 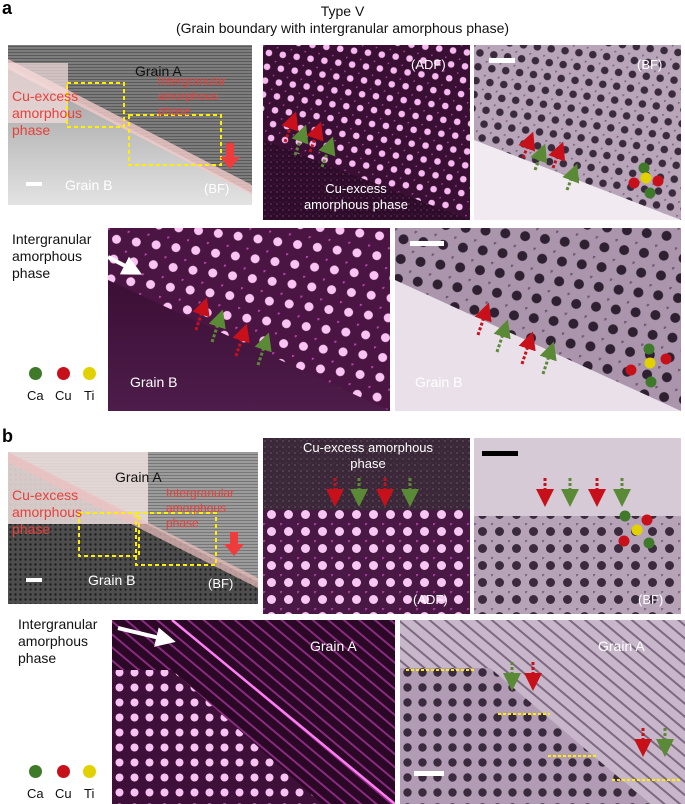 What do you see at coordinates (7, 436) in the screenshot?
I see `panel-letter-b: b` at bounding box center [7, 436].